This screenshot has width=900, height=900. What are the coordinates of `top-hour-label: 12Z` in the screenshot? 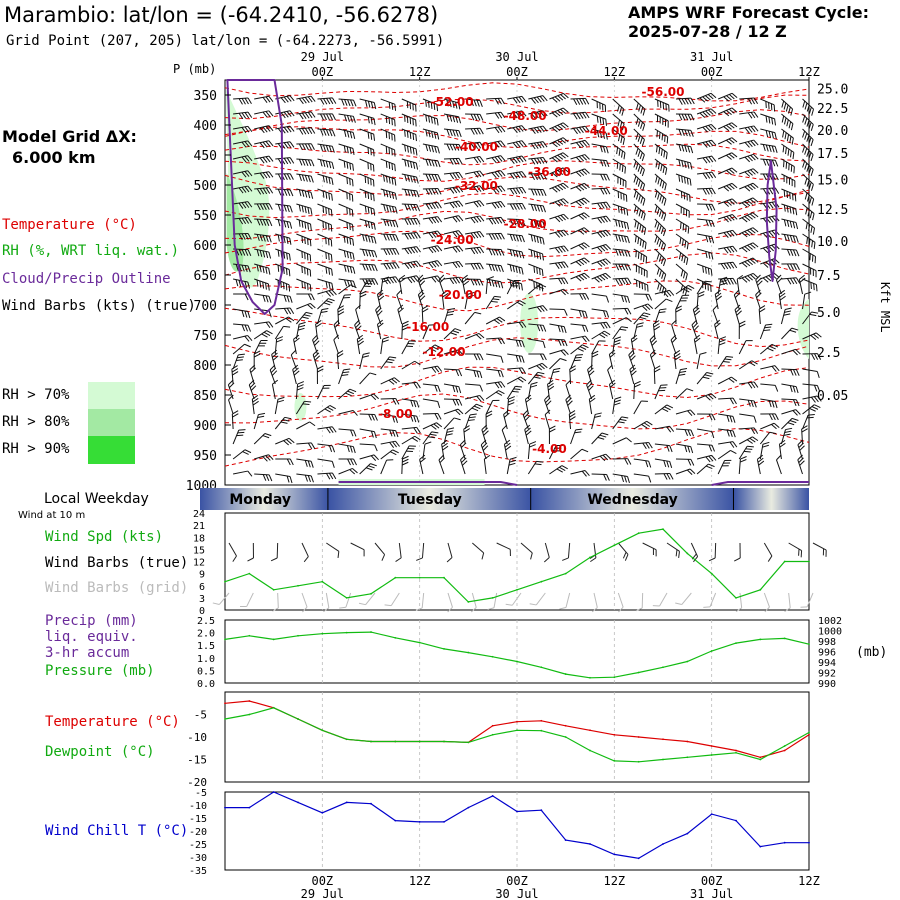 It's located at (809, 72).